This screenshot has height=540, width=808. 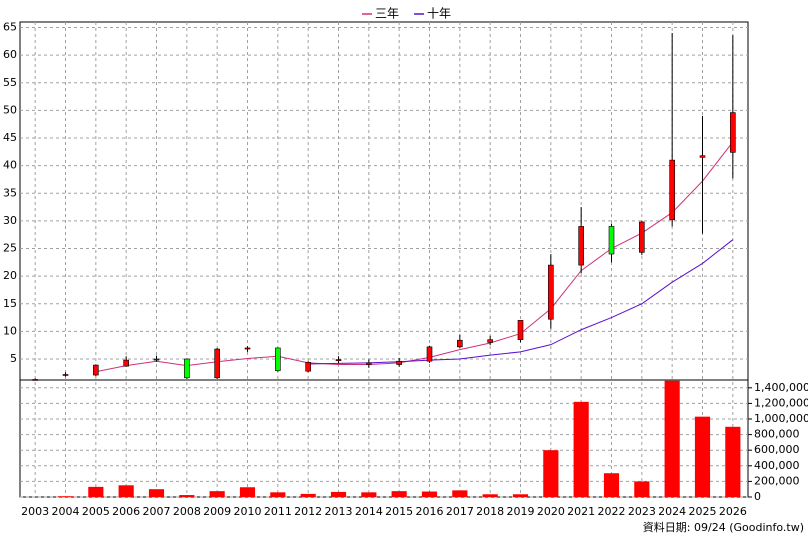 I want to click on source-note: 資料日期: 09/24 (Goodinfo.tw), so click(x=723, y=527).